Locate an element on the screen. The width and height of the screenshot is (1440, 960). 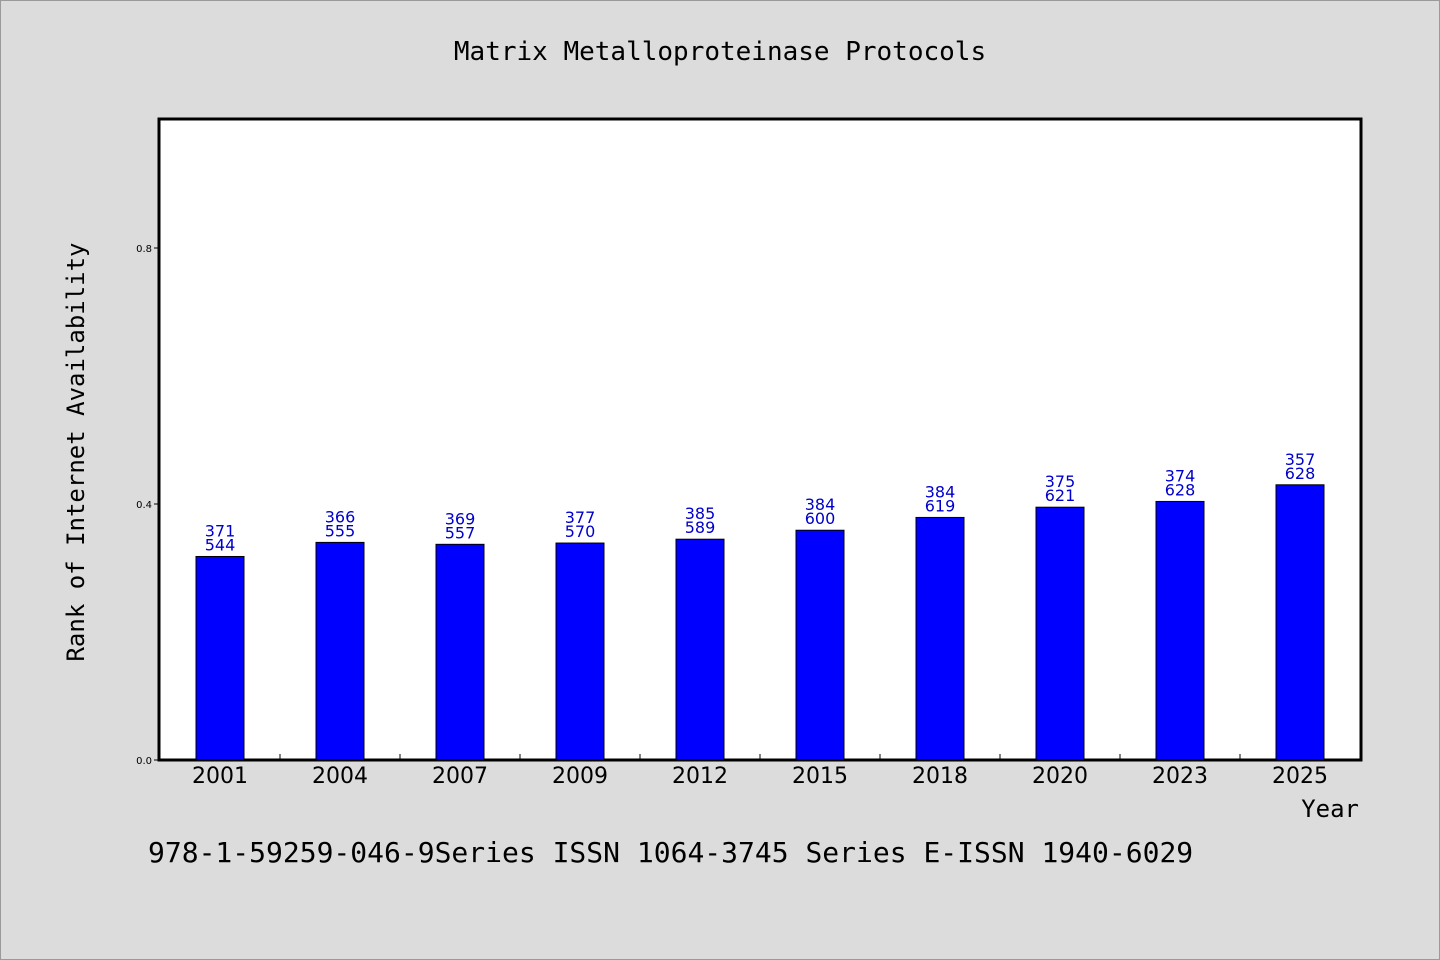
data-label-top: 377 is located at coordinates (580, 517).